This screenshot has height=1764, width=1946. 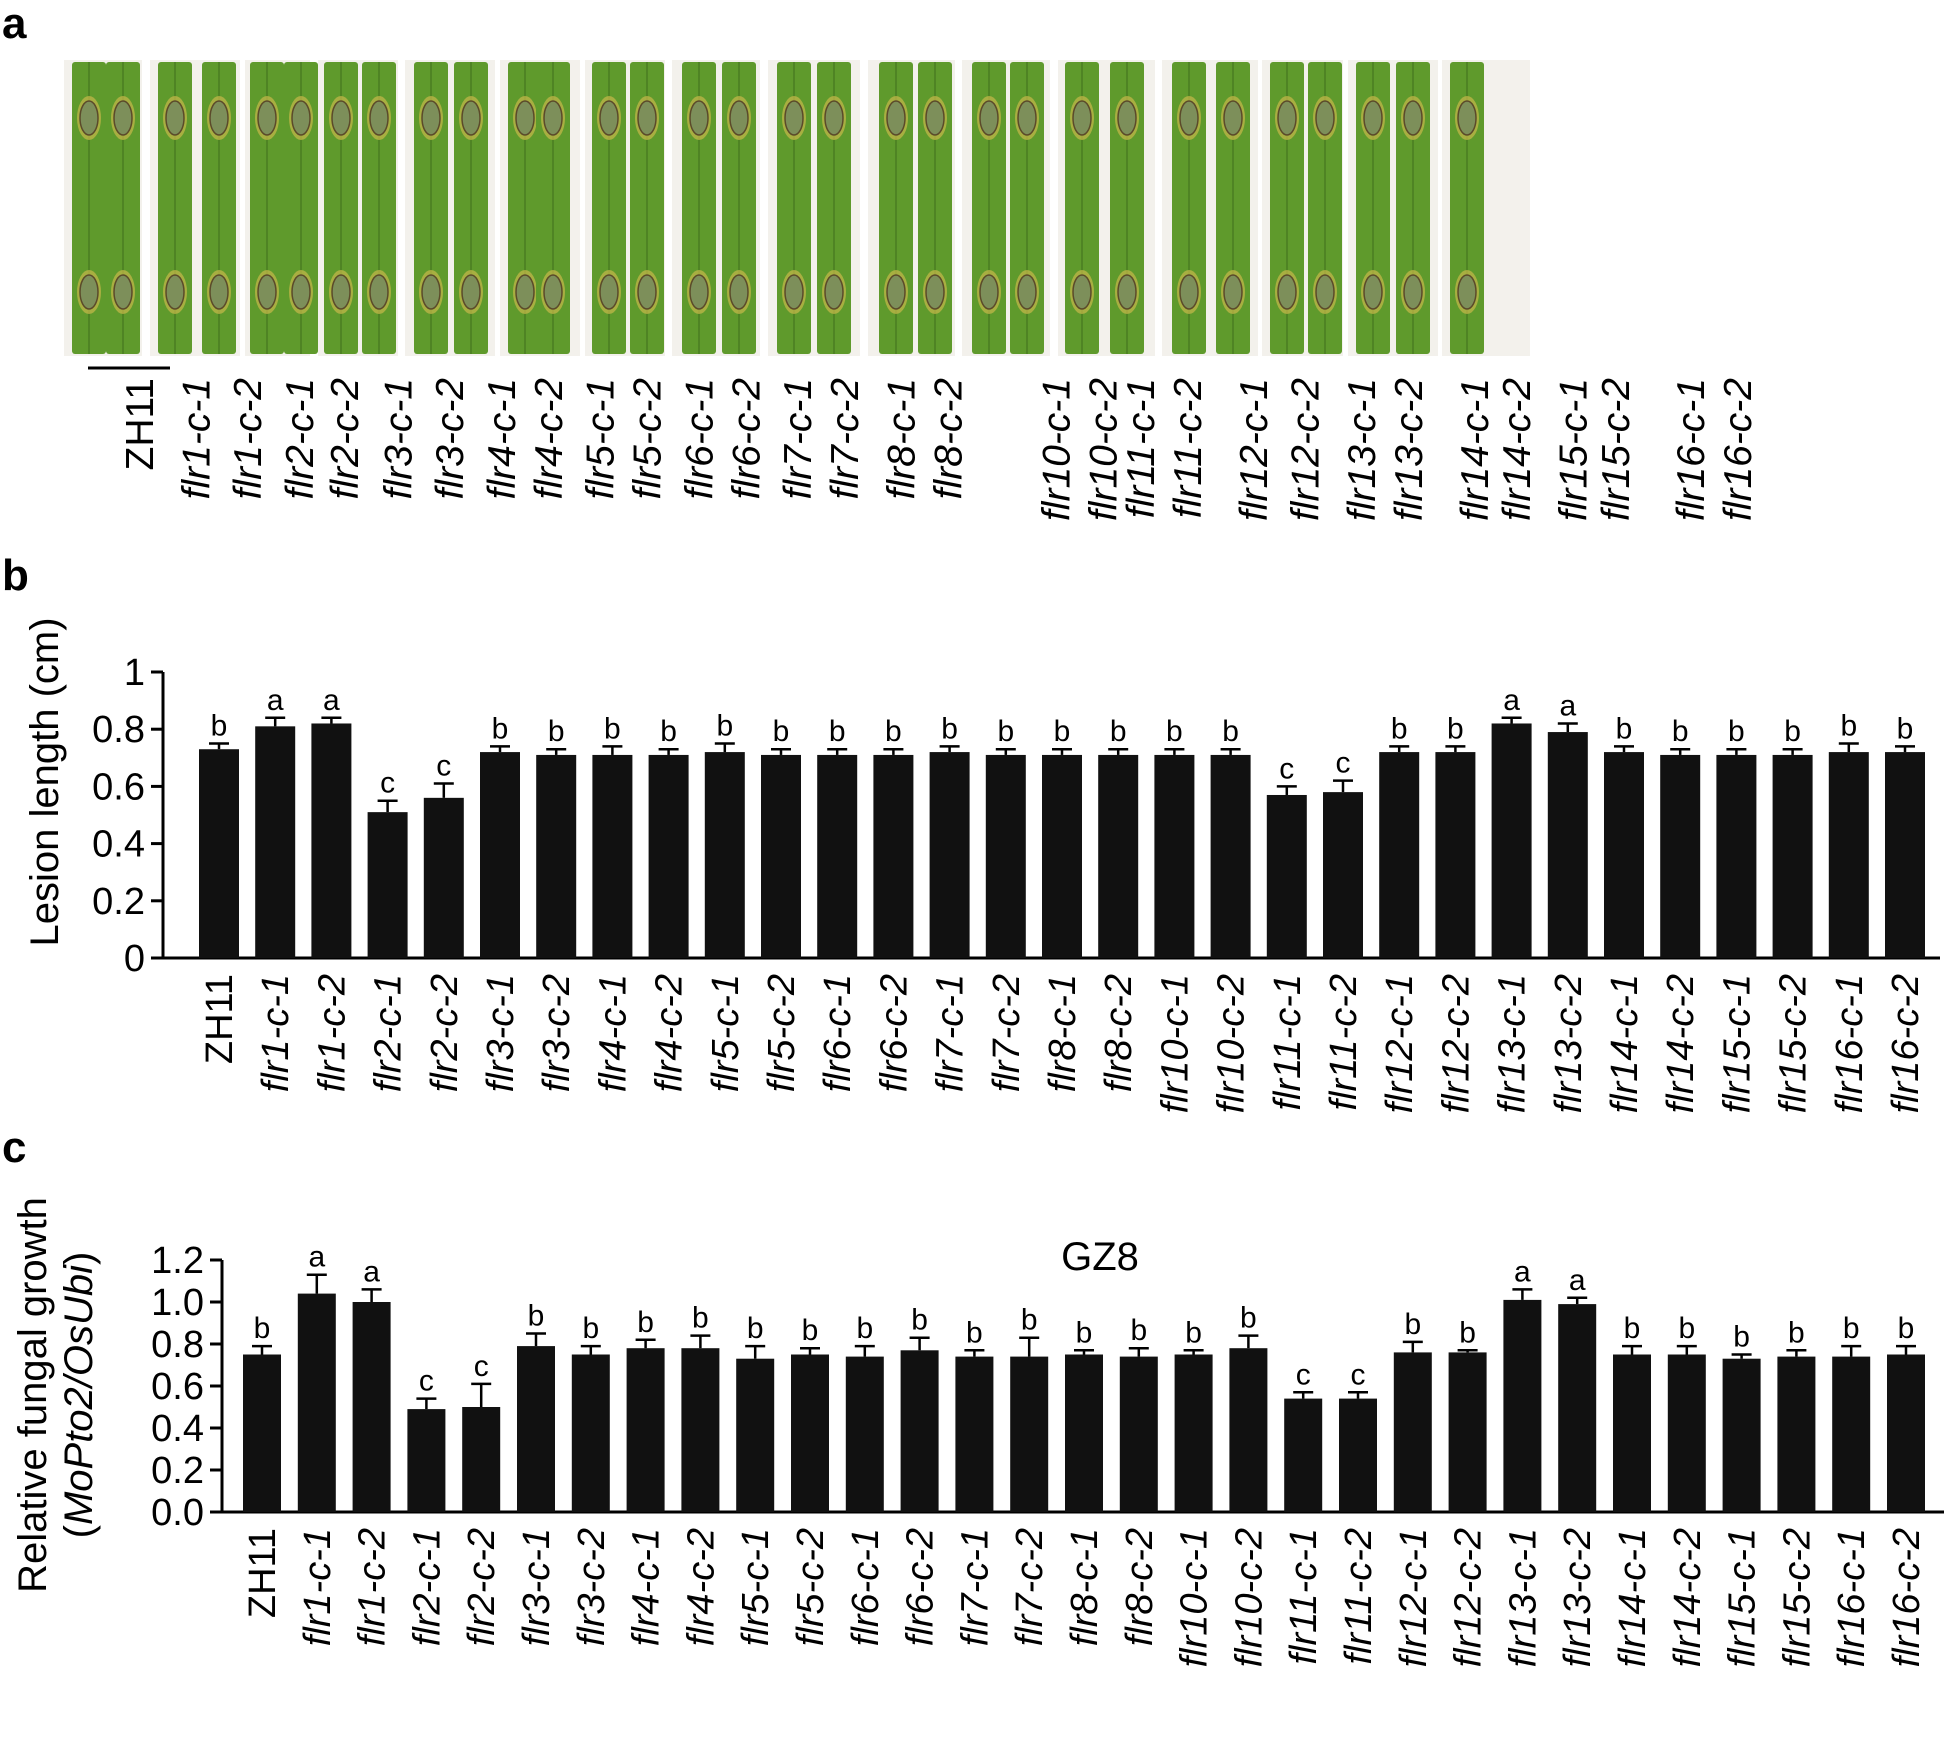 I want to click on category-label: flr5-c-2, so click(x=782, y=1033).